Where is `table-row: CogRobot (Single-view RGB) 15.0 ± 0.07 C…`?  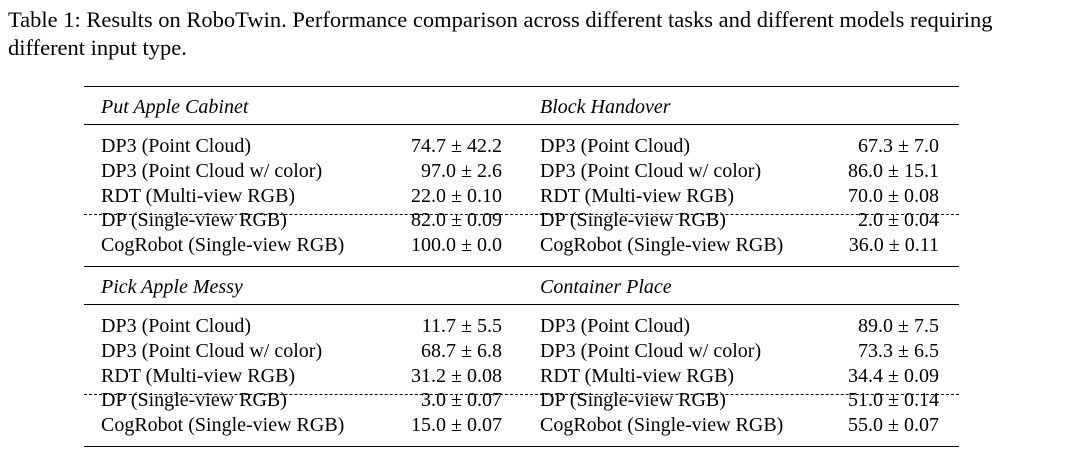
table-row: CogRobot (Single-view RGB) 15.0 ± 0.07 C… is located at coordinates (521, 425).